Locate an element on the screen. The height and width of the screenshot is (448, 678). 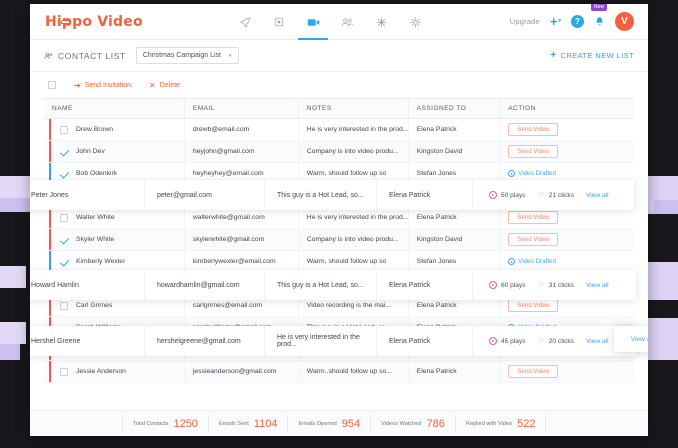
overlay-assigned-cell: Elena Patrick is located at coordinates (424, 341).